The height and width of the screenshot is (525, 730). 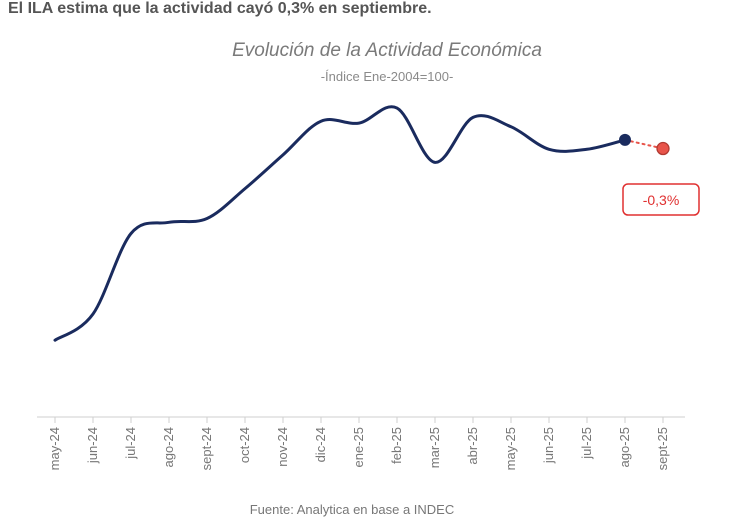 What do you see at coordinates (510, 448) in the screenshot?
I see `x-tick-label-may-25: may-25` at bounding box center [510, 448].